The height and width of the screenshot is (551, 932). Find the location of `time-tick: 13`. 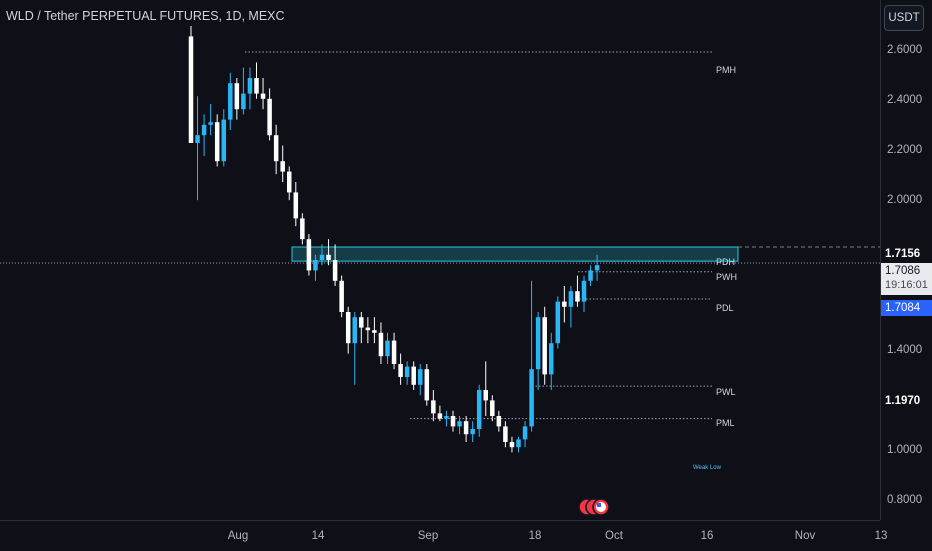

time-tick: 13 is located at coordinates (881, 536).